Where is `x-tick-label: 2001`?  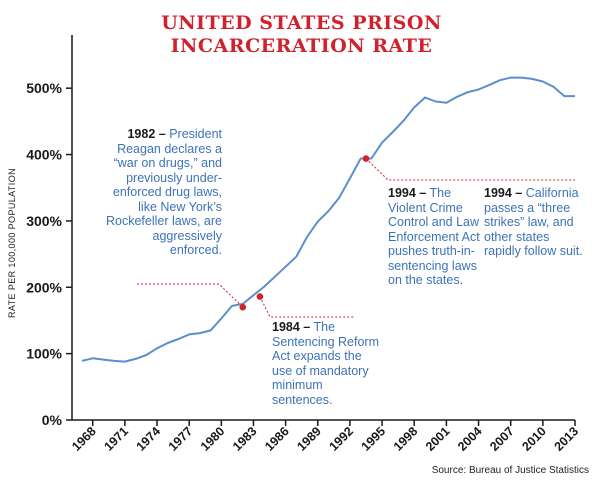
x-tick-label: 2001 is located at coordinates (438, 439).